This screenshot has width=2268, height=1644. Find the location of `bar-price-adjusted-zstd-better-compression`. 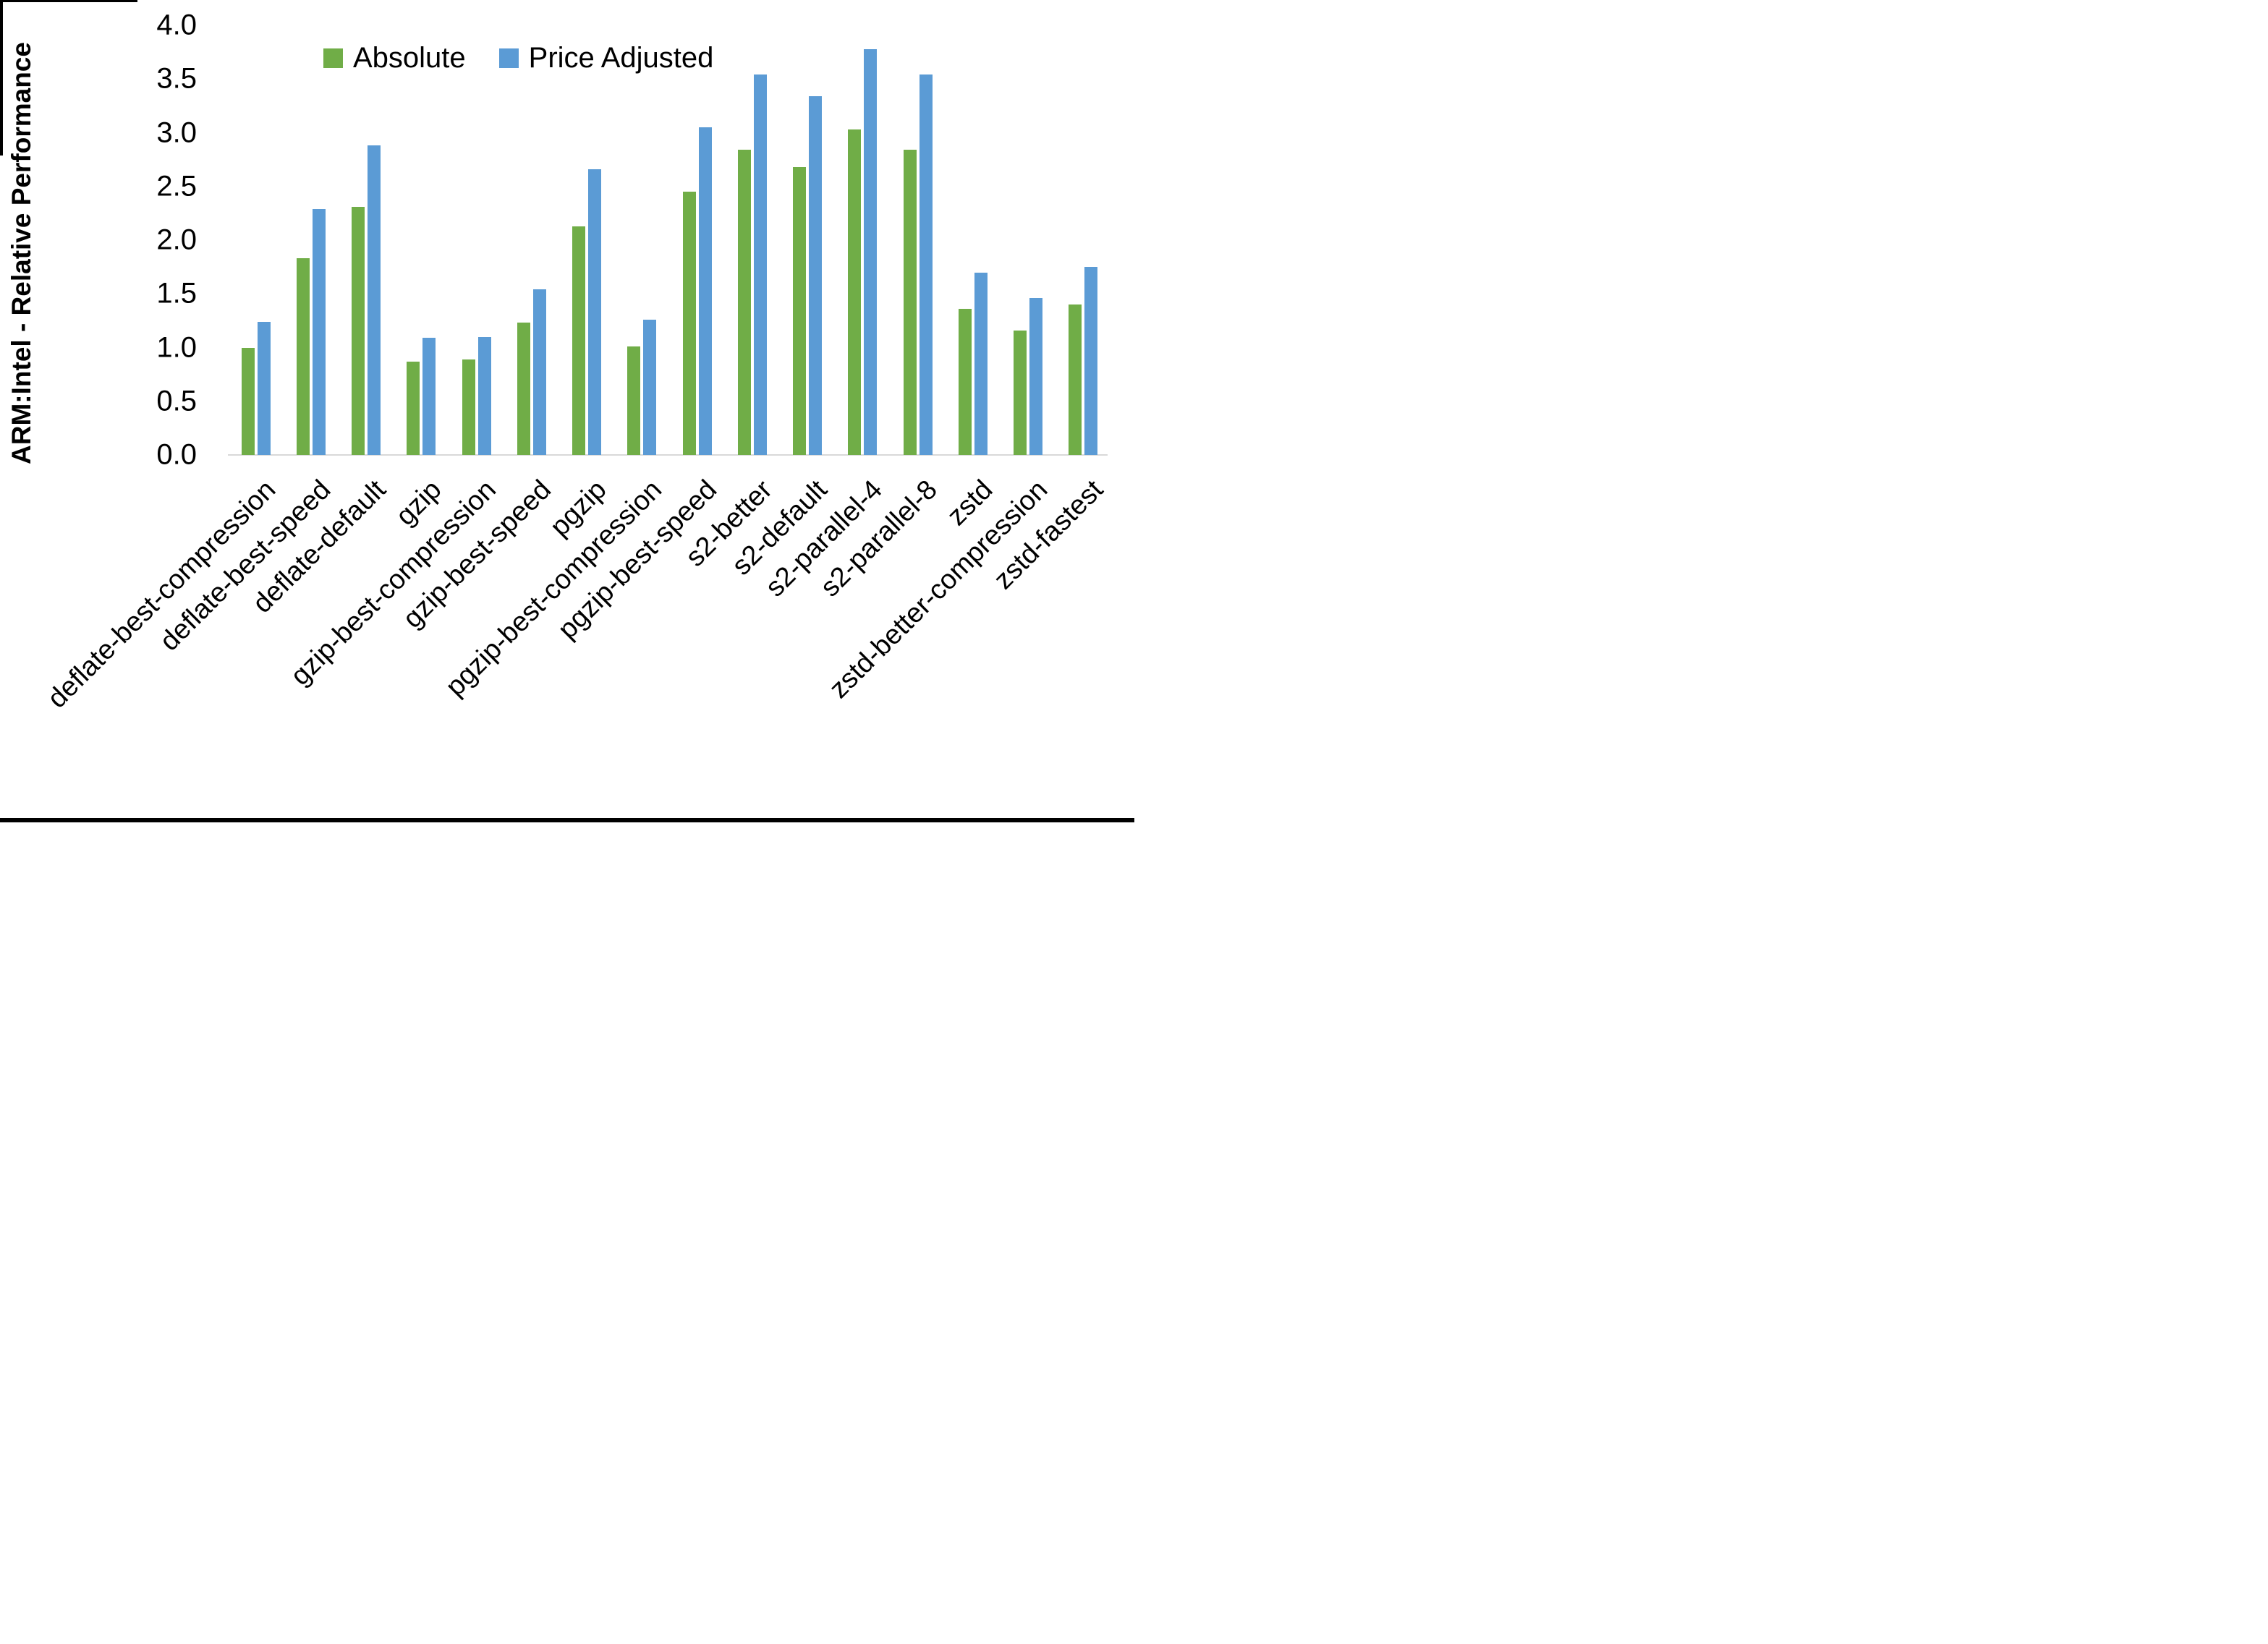

bar-price-adjusted-zstd-better-compression is located at coordinates (1035, 376).